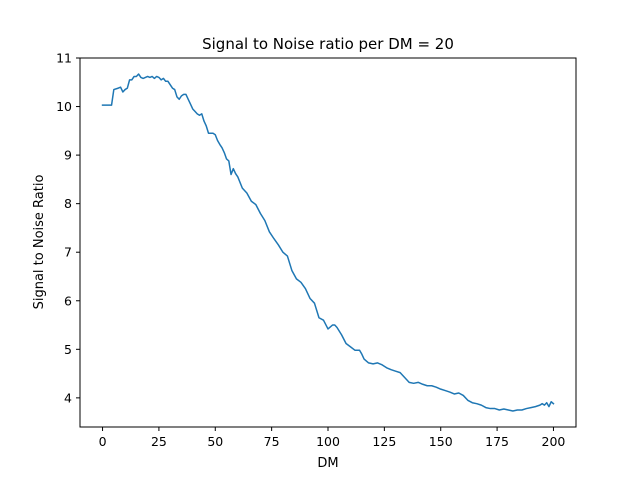 The image size is (640, 480). Describe the element at coordinates (441, 441) in the screenshot. I see `x-tick-label: 150` at that location.